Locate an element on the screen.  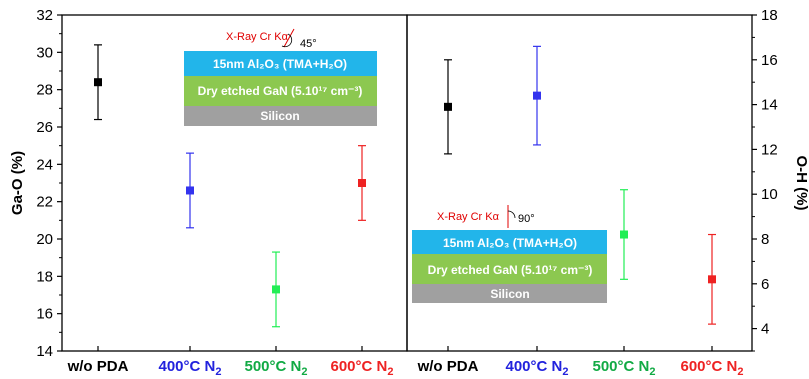
right-angle-arc is located at coordinates (511, 214).